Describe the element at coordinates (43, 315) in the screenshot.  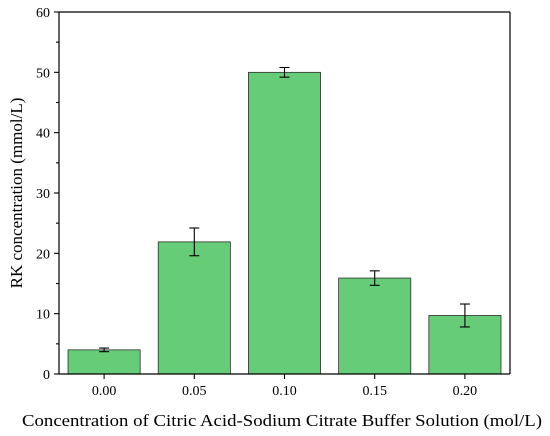
I see `y-tick-label-1: 10` at that location.